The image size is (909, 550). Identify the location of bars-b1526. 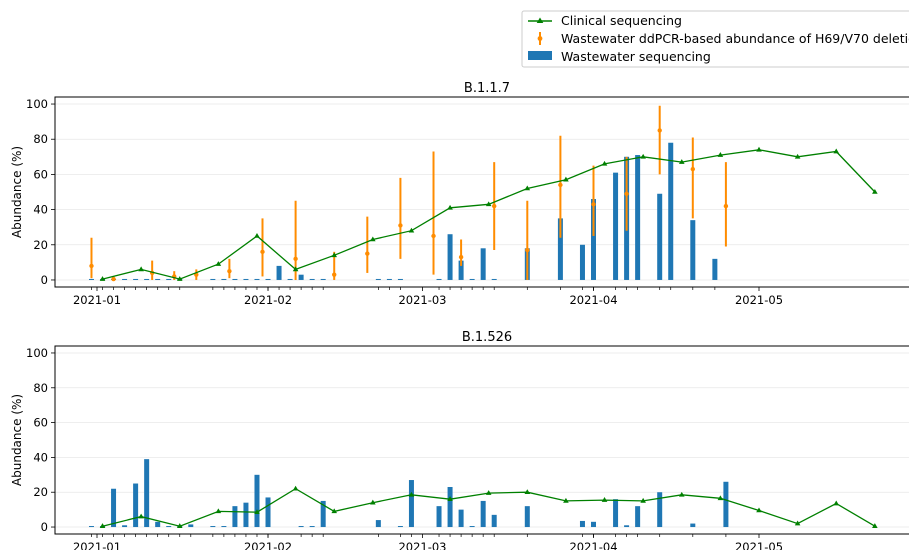
(408, 498).